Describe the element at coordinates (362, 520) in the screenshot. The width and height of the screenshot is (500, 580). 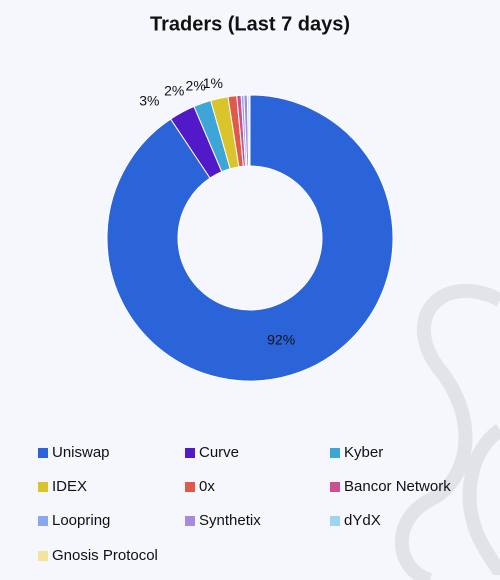
I see `legend-label: dYdX` at that location.